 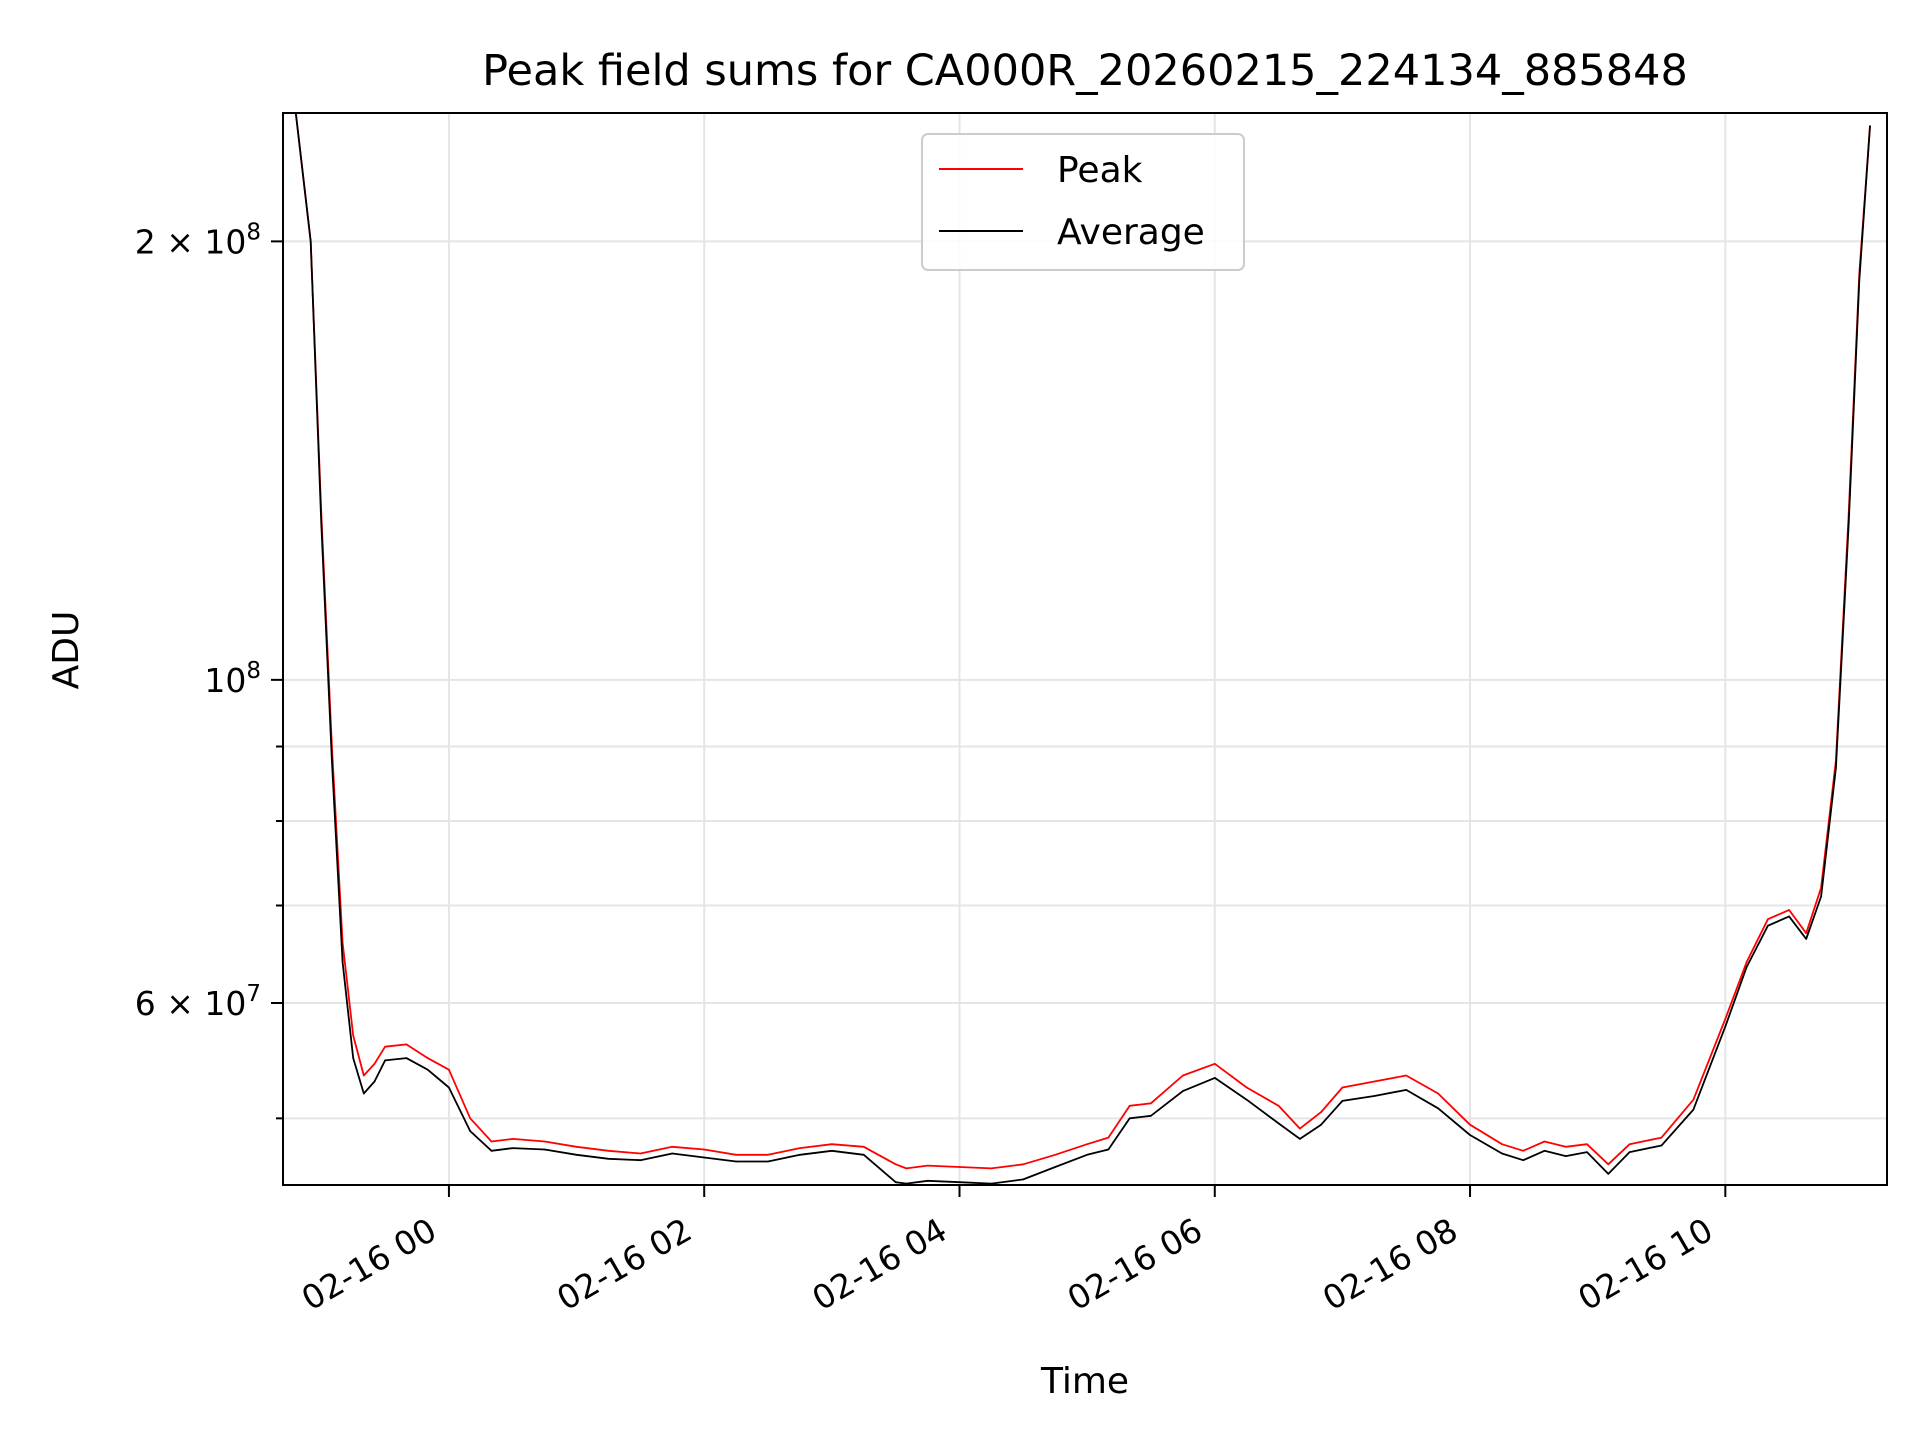 I want to click on x-axis-label: Time, so click(x=1084, y=1381).